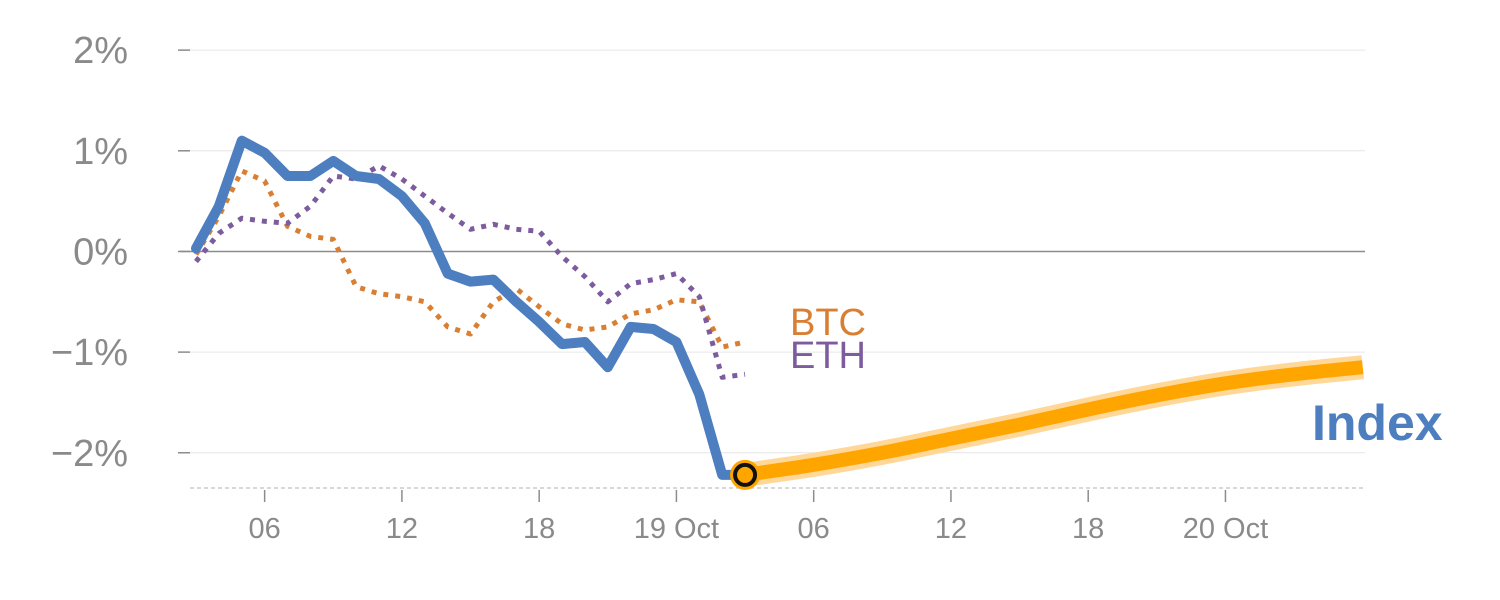 This screenshot has width=1500, height=600. I want to click on index-label: Index, so click(1377, 423).